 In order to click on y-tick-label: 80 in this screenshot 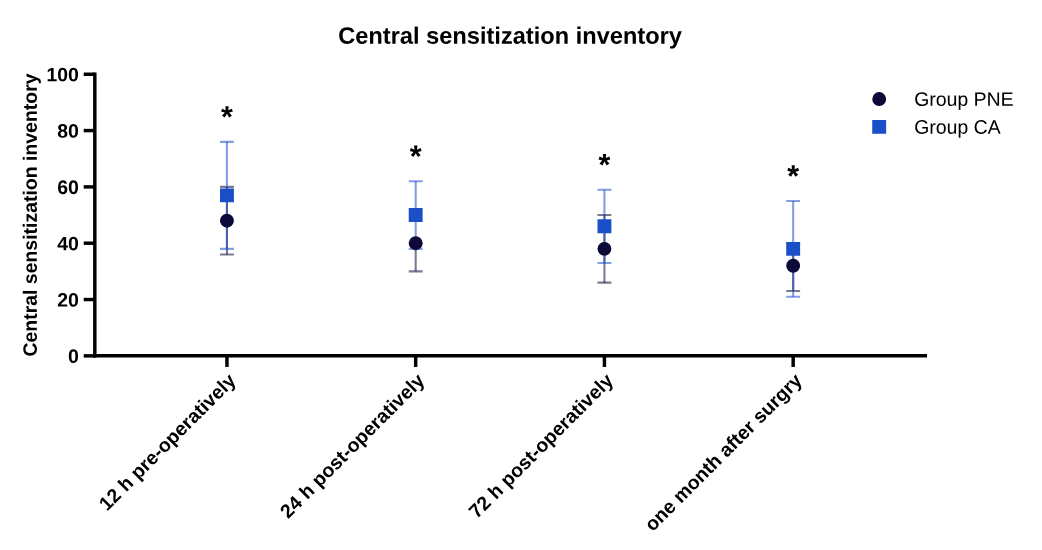, I will do `click(68, 131)`.